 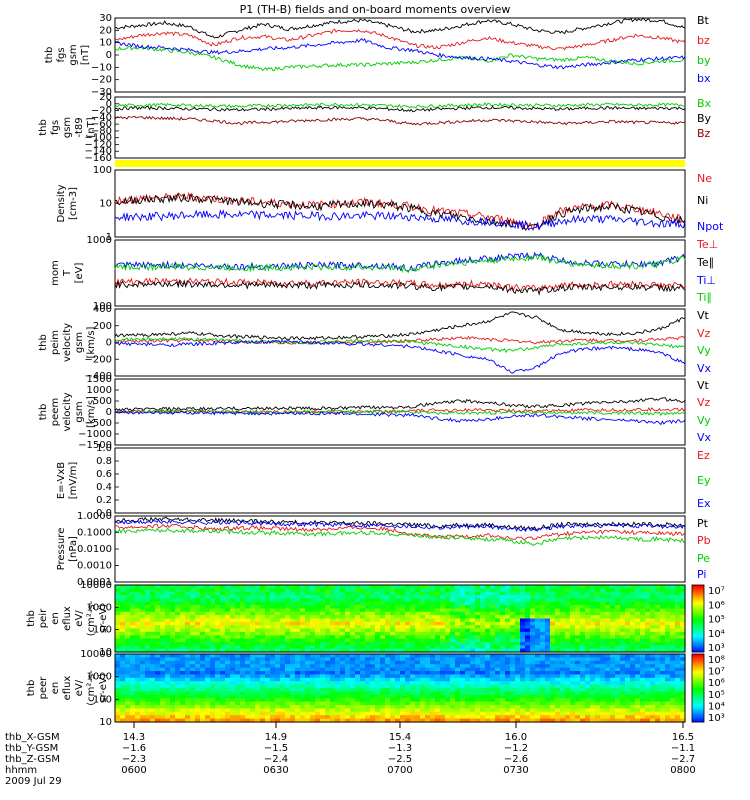 I want to click on spectrogram, so click(x=400, y=619).